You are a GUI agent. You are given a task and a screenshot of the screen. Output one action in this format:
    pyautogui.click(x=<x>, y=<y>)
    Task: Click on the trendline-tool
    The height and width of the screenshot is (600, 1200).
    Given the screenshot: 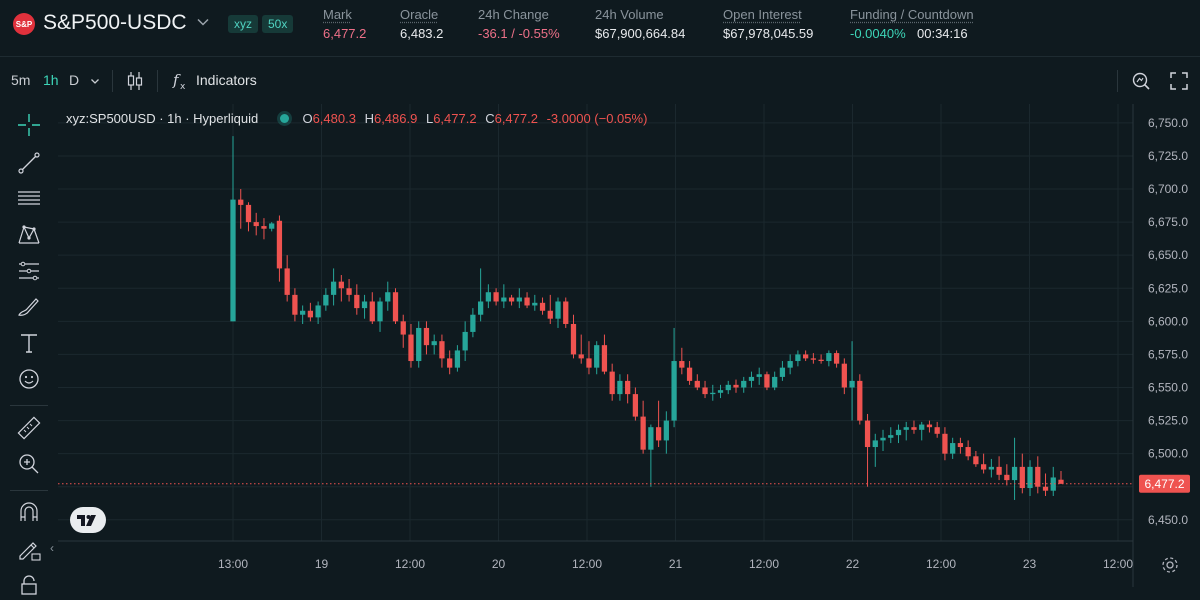 What is the action you would take?
    pyautogui.click(x=29, y=163)
    